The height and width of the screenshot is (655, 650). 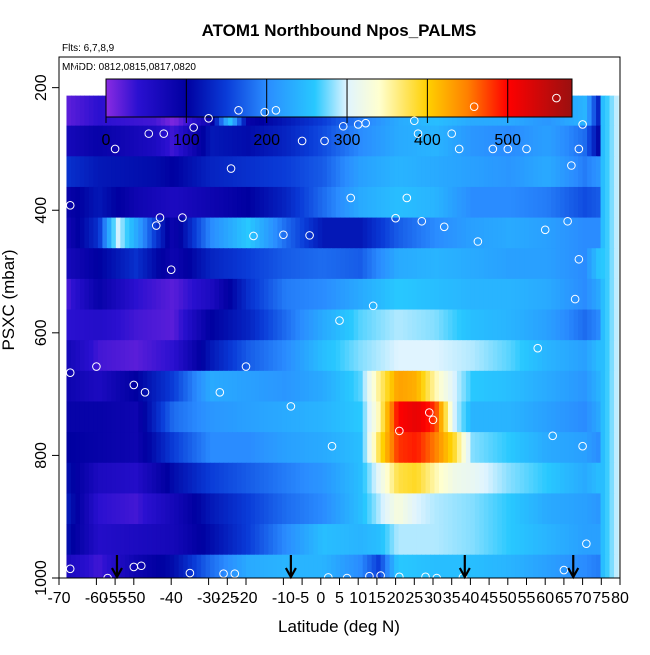 I want to click on x-tick-label: 30, so click(x=433, y=598).